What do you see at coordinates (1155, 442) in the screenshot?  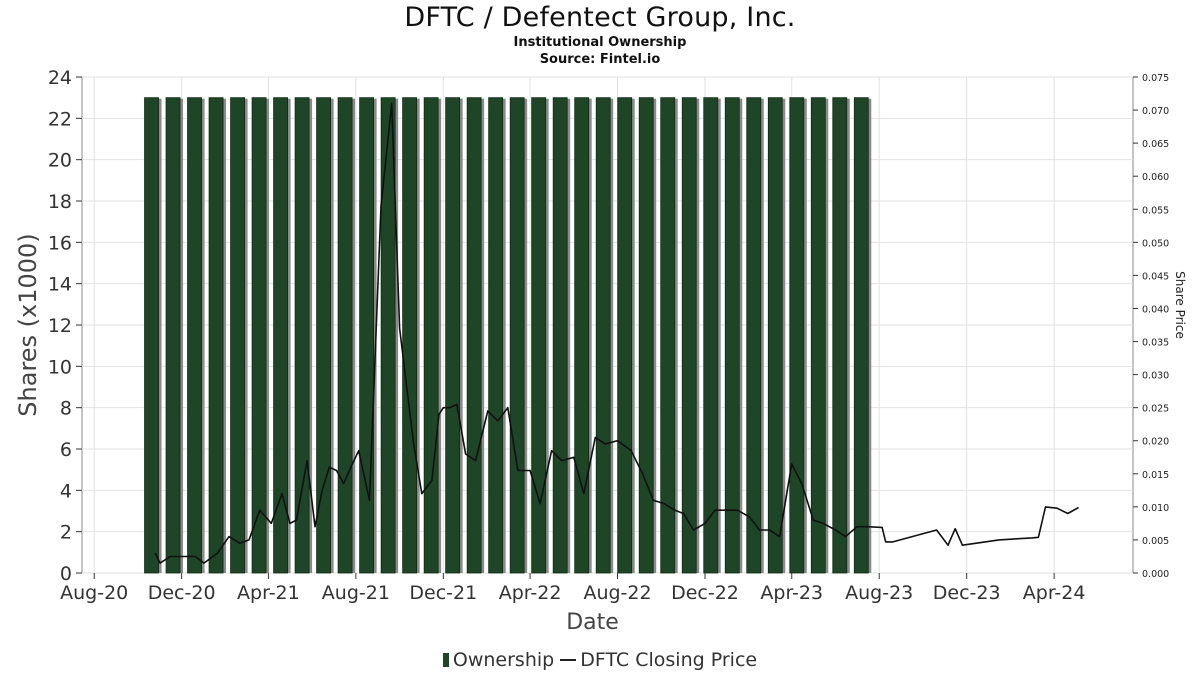 I see `y2-tick-label: 0.020` at bounding box center [1155, 442].